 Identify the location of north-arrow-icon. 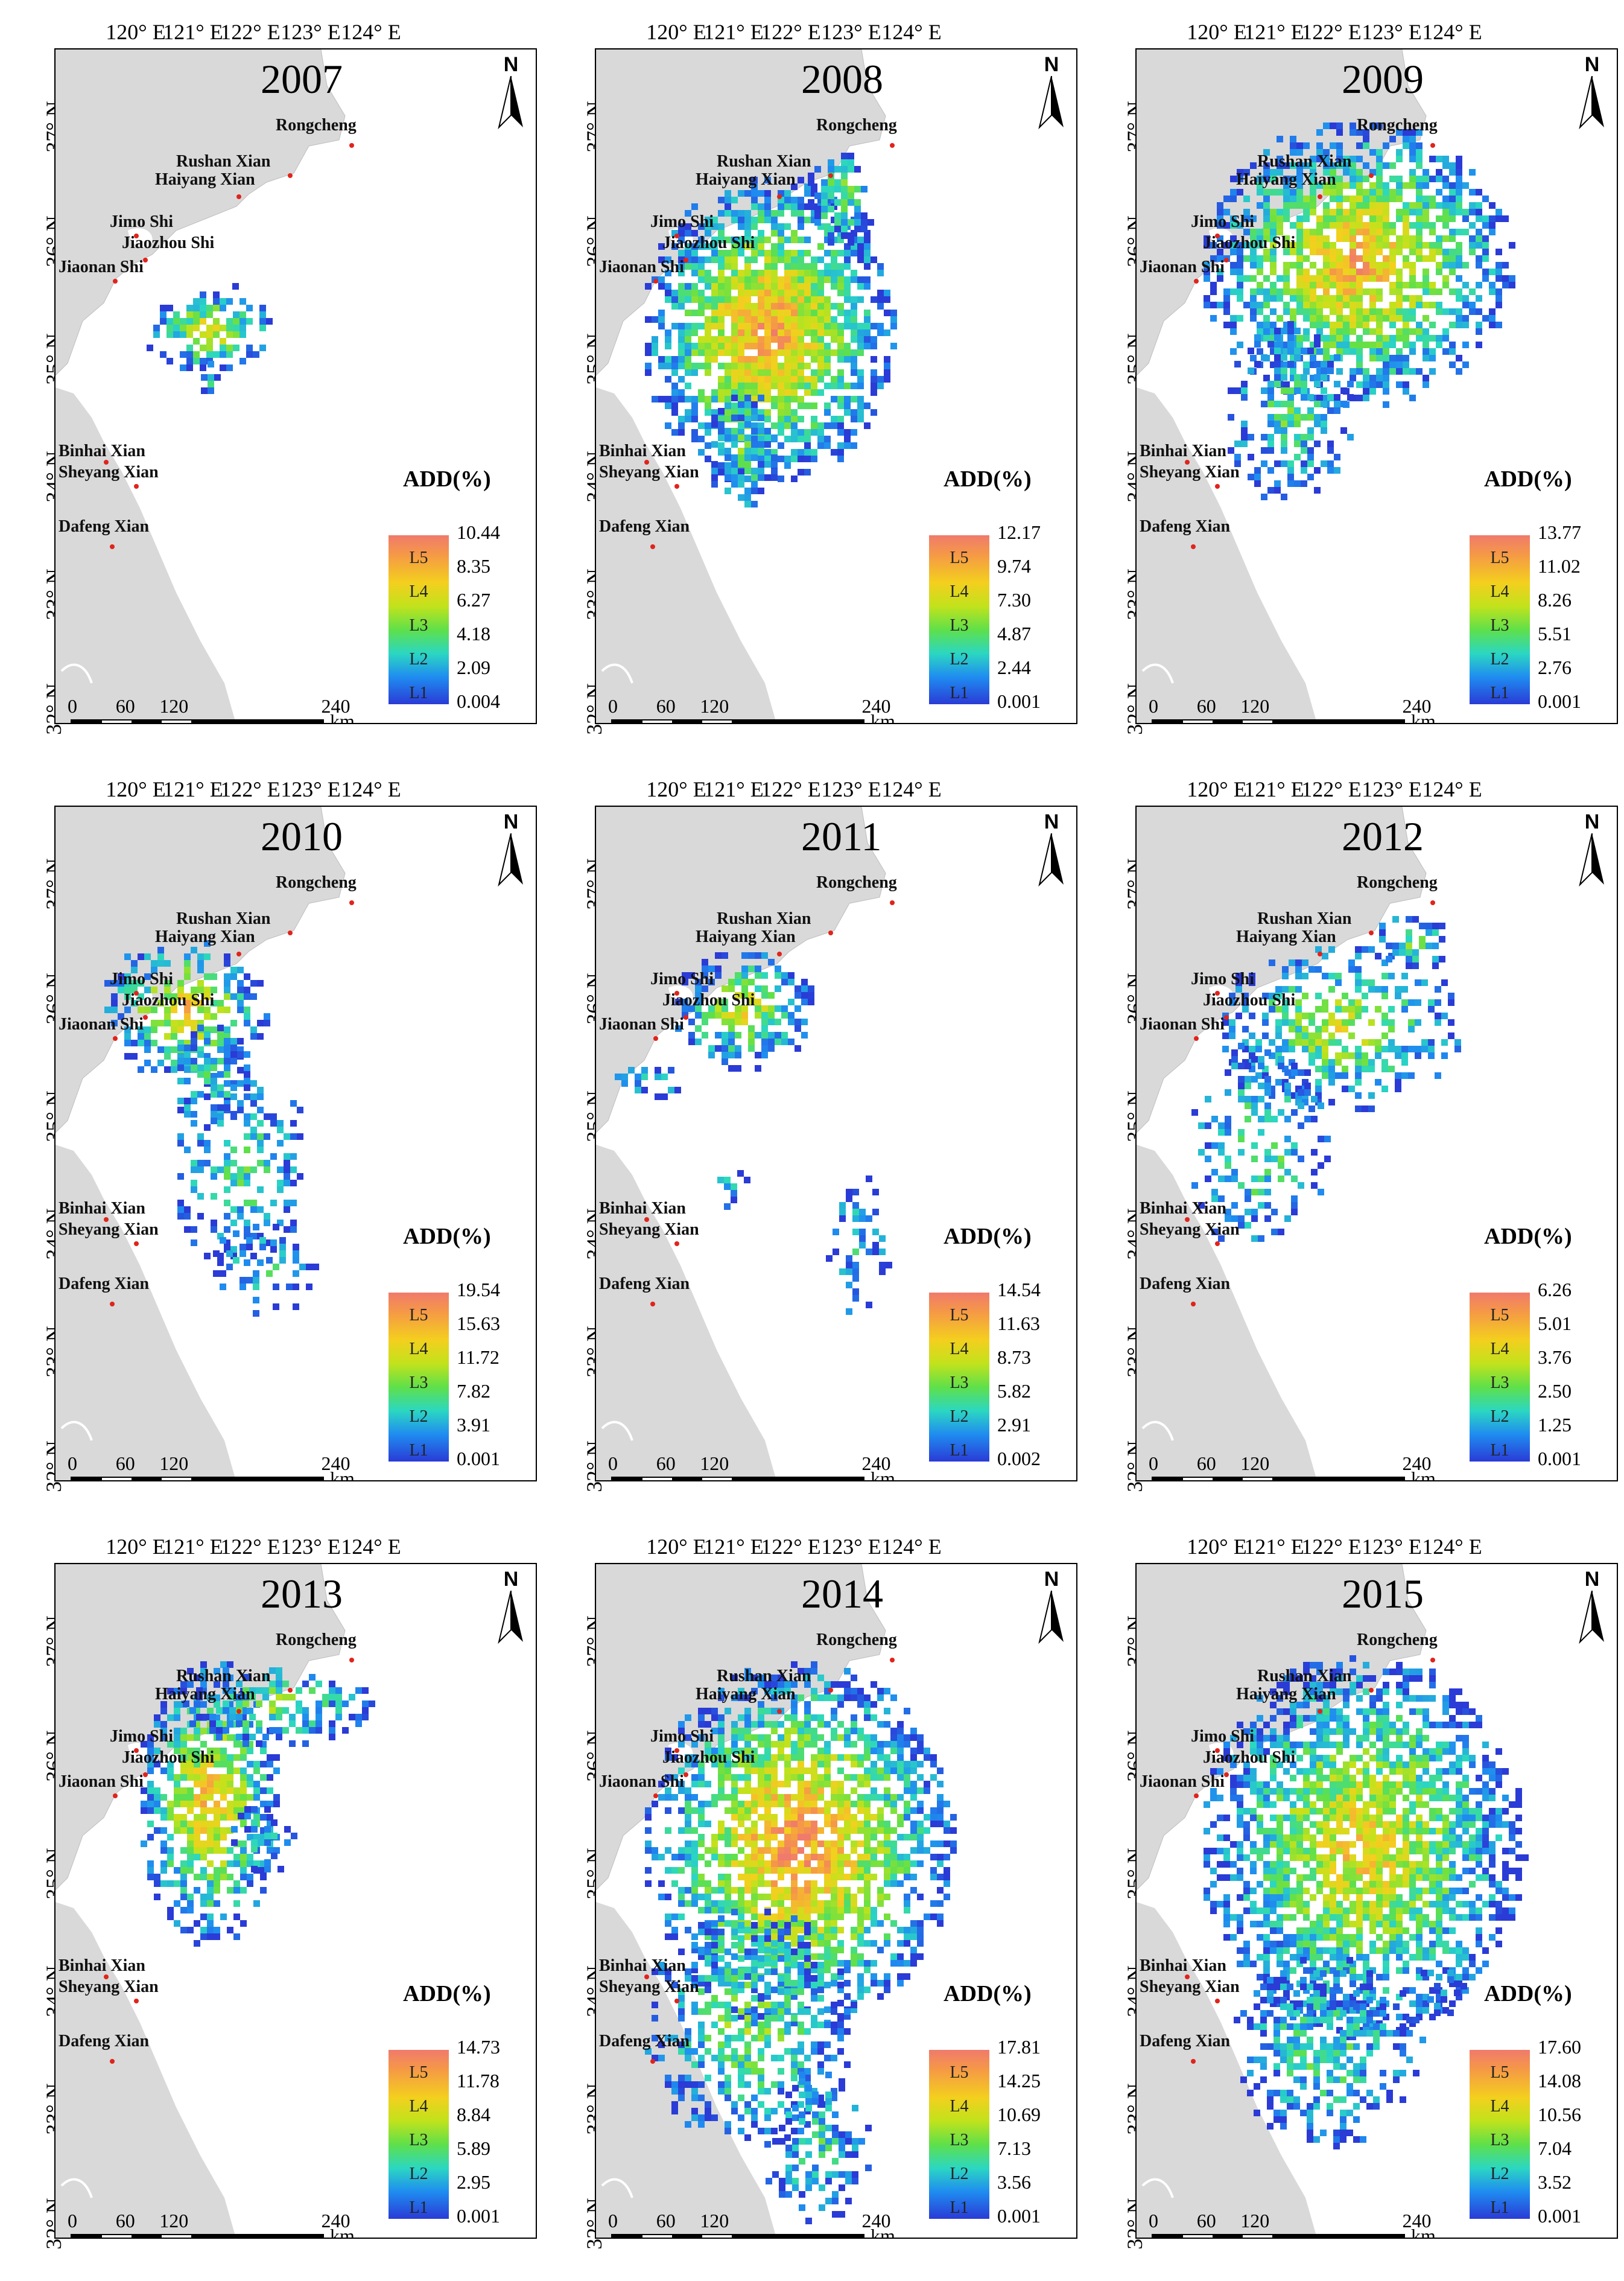
(1592, 103).